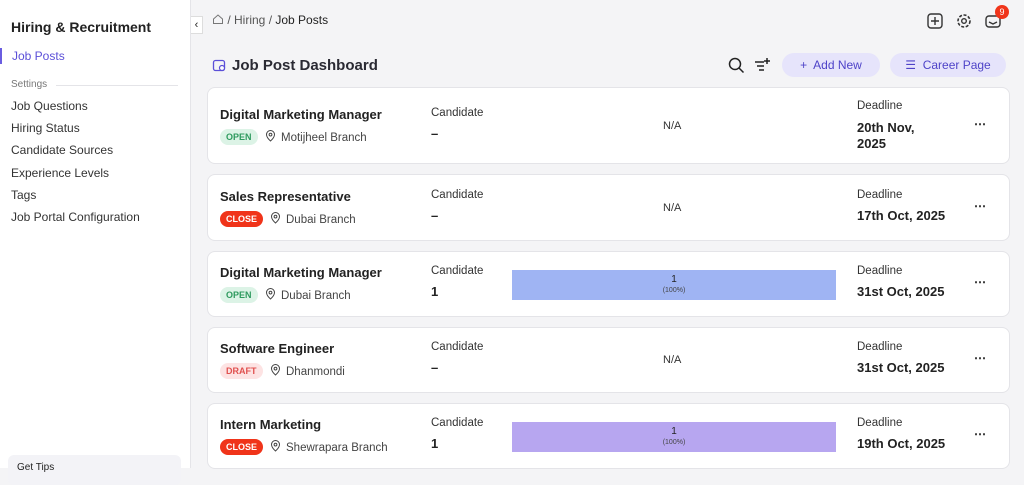 The width and height of the screenshot is (1024, 485). What do you see at coordinates (277, 348) in the screenshot?
I see `job-title: Software Engineer` at bounding box center [277, 348].